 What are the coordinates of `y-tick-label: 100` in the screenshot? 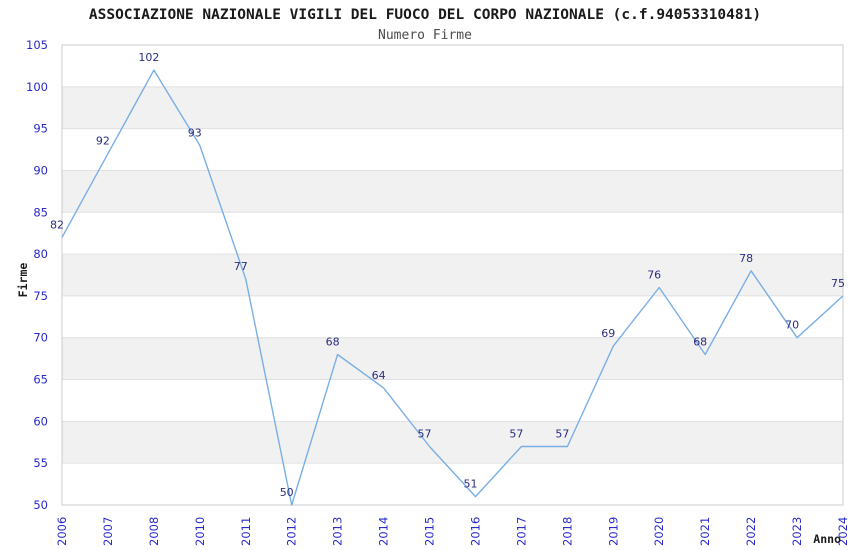 It's located at (37, 87).